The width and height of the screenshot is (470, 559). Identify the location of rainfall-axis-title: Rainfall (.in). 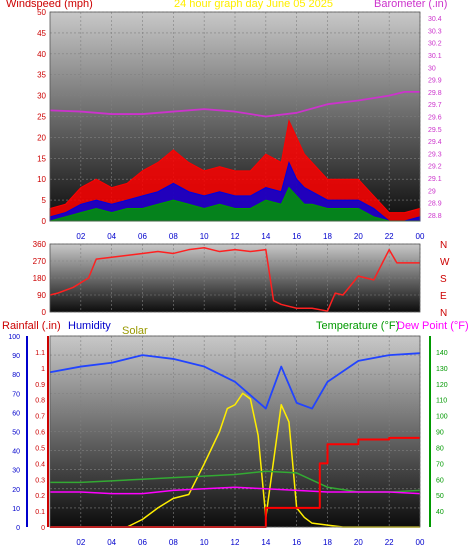
(31, 326).